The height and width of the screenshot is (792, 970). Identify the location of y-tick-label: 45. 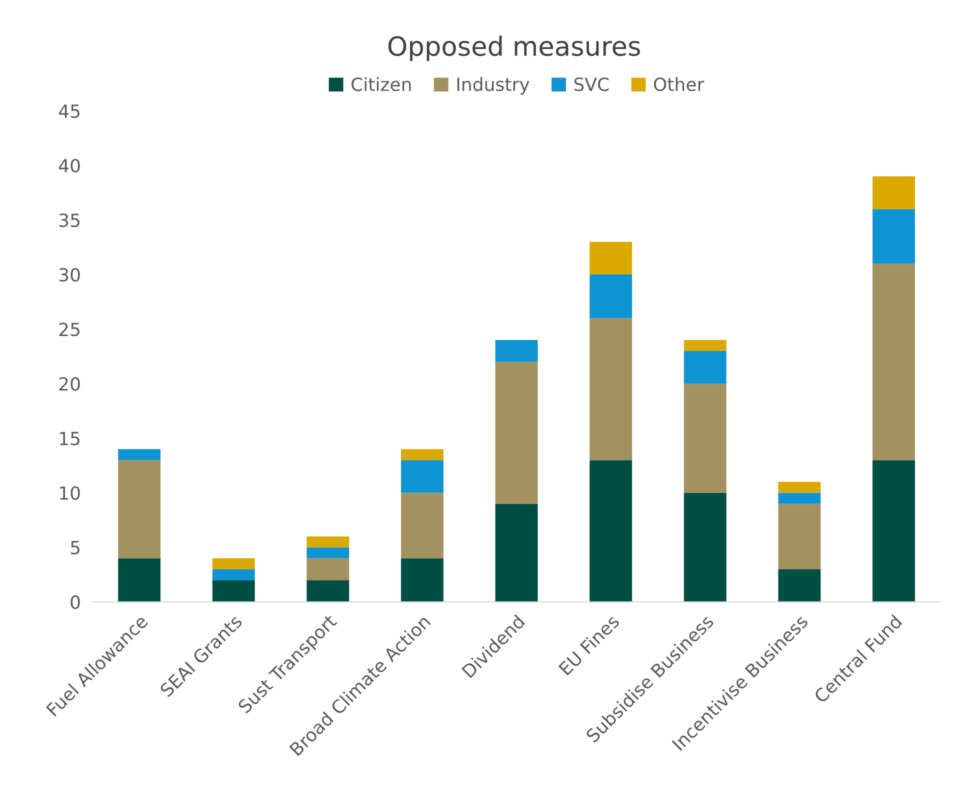
(69, 111).